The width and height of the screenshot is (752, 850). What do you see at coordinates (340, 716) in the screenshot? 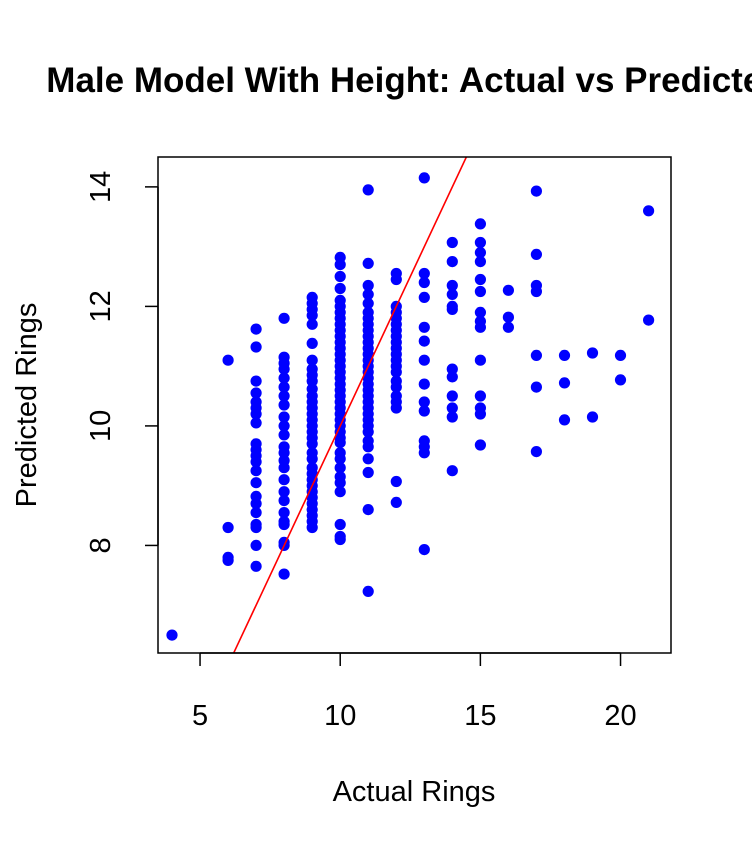
I see `x-tick-label: 10` at bounding box center [340, 716].